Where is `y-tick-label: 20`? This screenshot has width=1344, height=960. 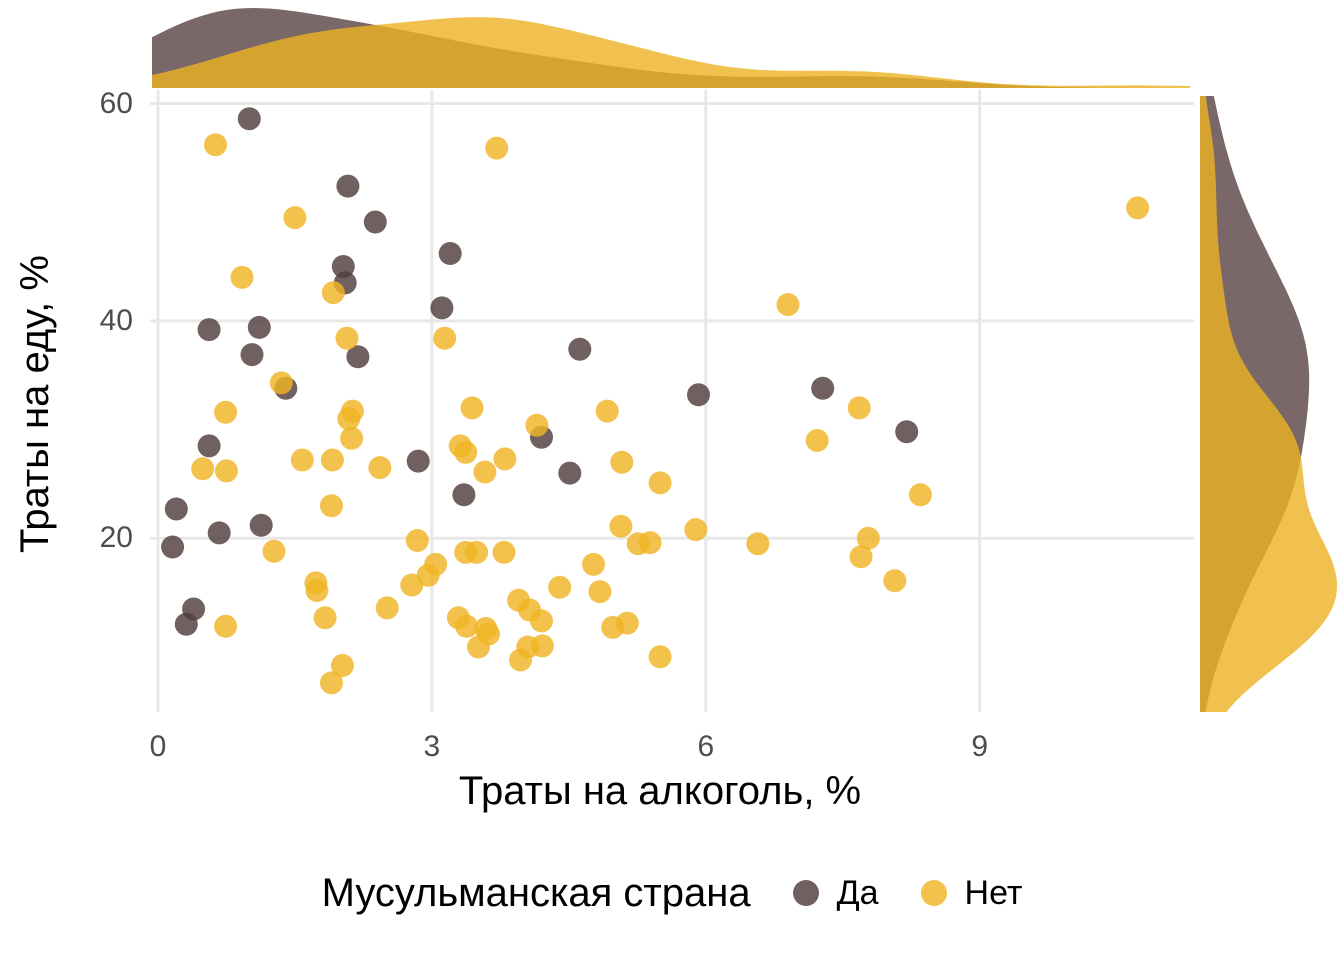
y-tick-label: 20 is located at coordinates (116, 538).